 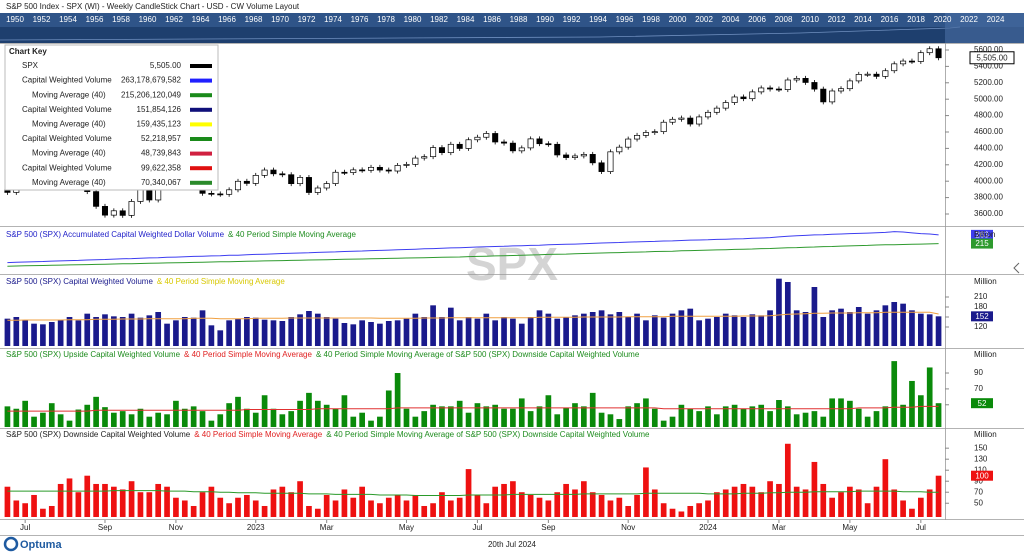 What do you see at coordinates (548, 527) in the screenshot?
I see `x-tick-label: Sep` at bounding box center [548, 527].